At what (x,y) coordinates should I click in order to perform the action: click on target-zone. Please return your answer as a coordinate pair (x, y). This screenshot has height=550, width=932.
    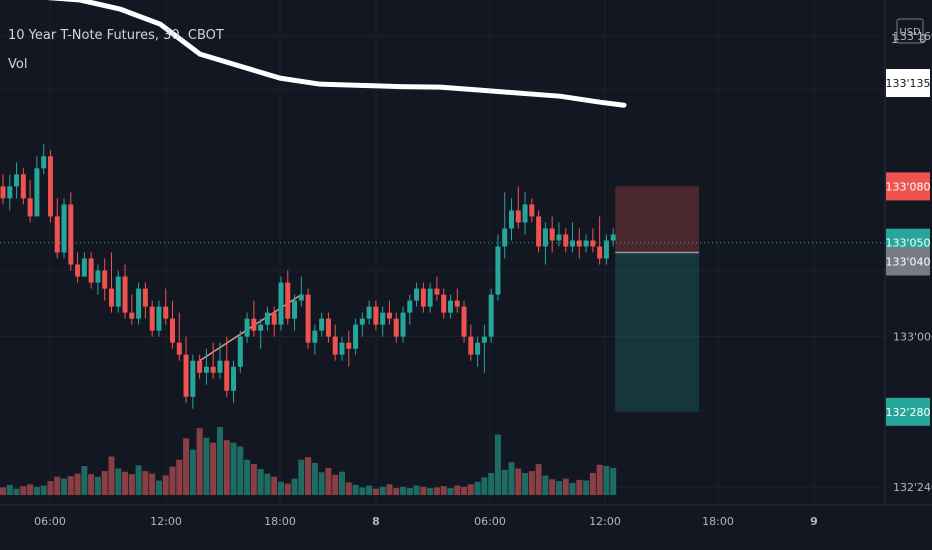
    Looking at the image, I should click on (657, 332).